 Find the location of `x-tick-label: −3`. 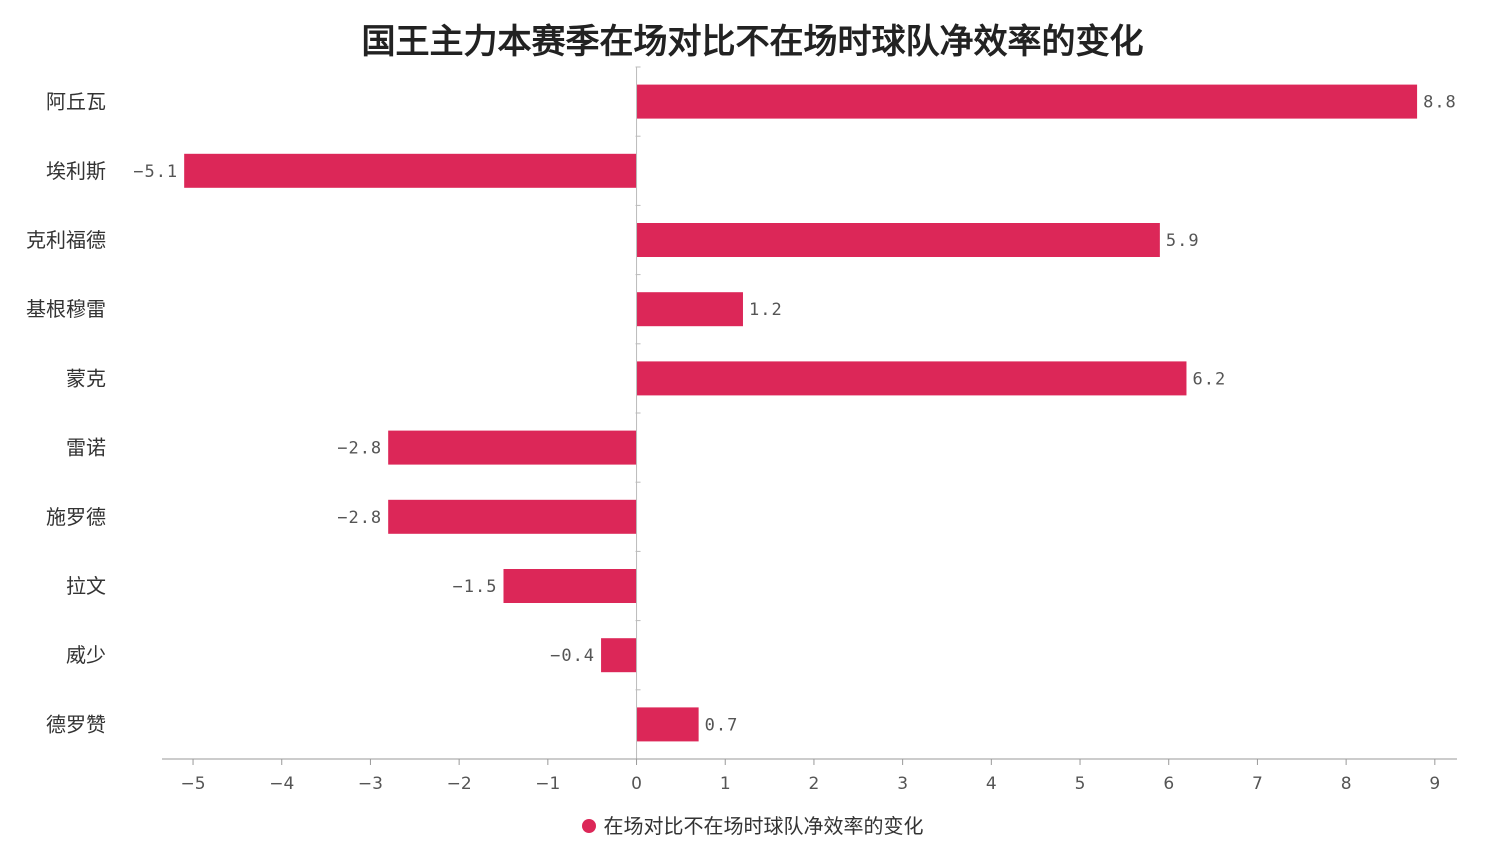

x-tick-label: −3 is located at coordinates (370, 784).